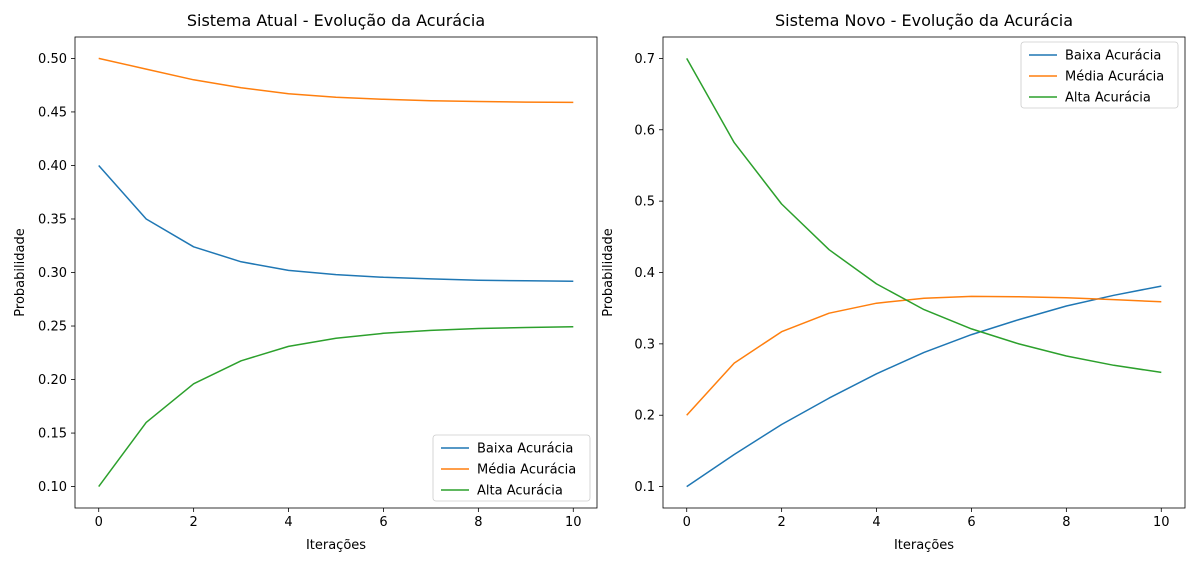 Image resolution: width=1200 pixels, height=563 pixels. What do you see at coordinates (52, 487) in the screenshot?
I see `y-tick-label: 0.10` at bounding box center [52, 487].